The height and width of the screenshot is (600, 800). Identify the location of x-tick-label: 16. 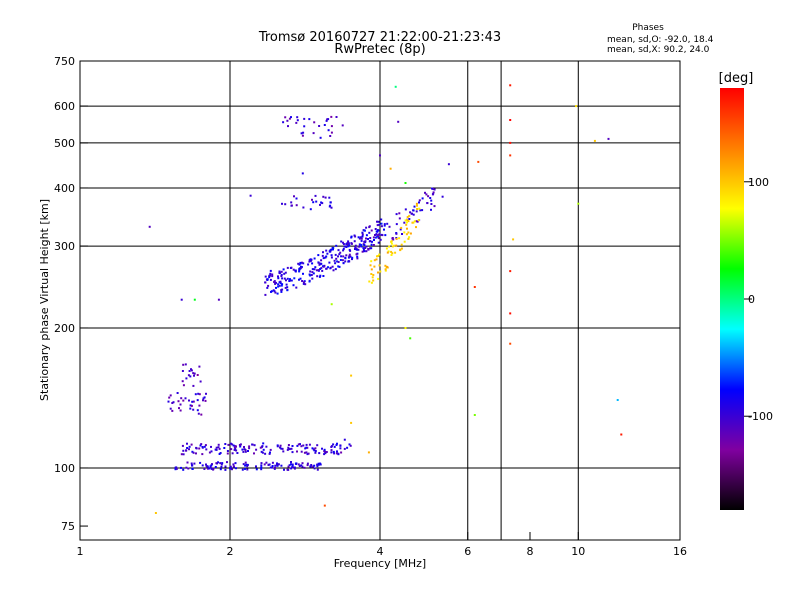
(680, 551).